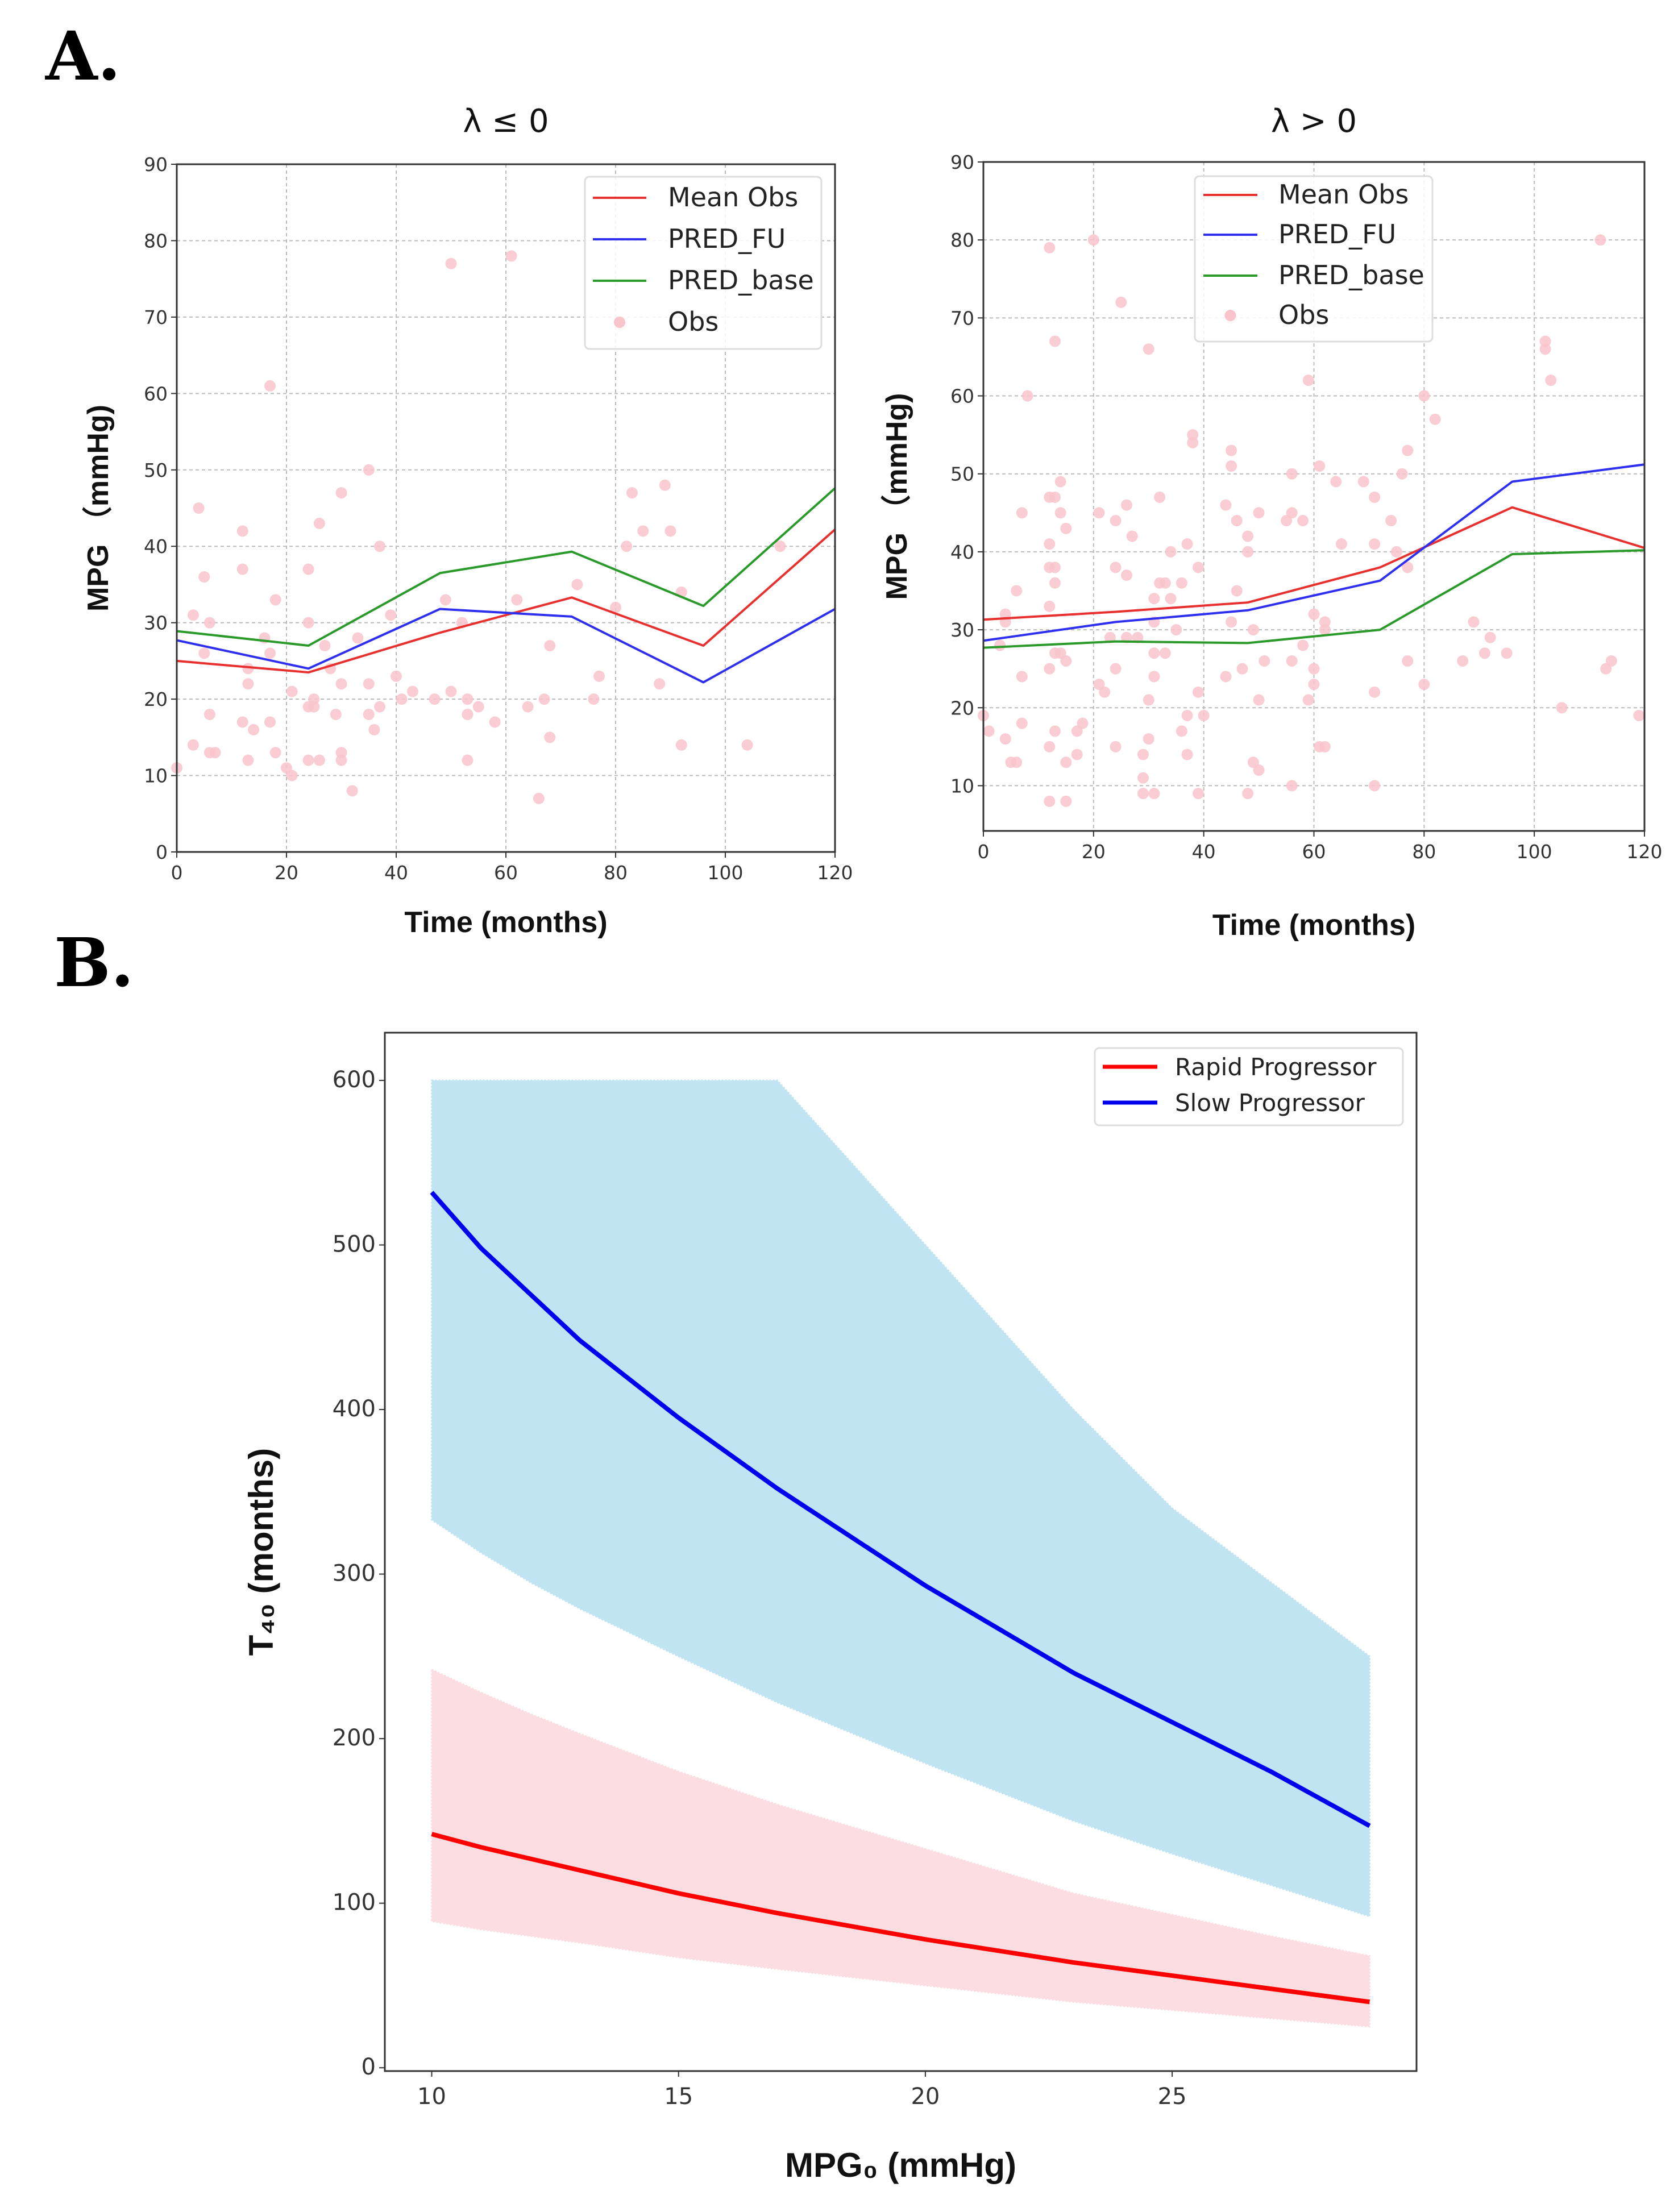  What do you see at coordinates (962, 708) in the screenshot?
I see `y-tick-label: 20` at bounding box center [962, 708].